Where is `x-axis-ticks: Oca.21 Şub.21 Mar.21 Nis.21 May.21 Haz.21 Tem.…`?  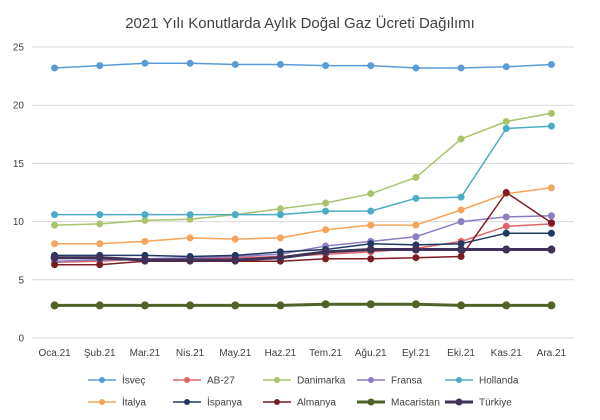
x-axis-ticks: Oca.21 Şub.21 Mar.21 Nis.21 May.21 Haz.21 Tem.… is located at coordinates (302, 353).